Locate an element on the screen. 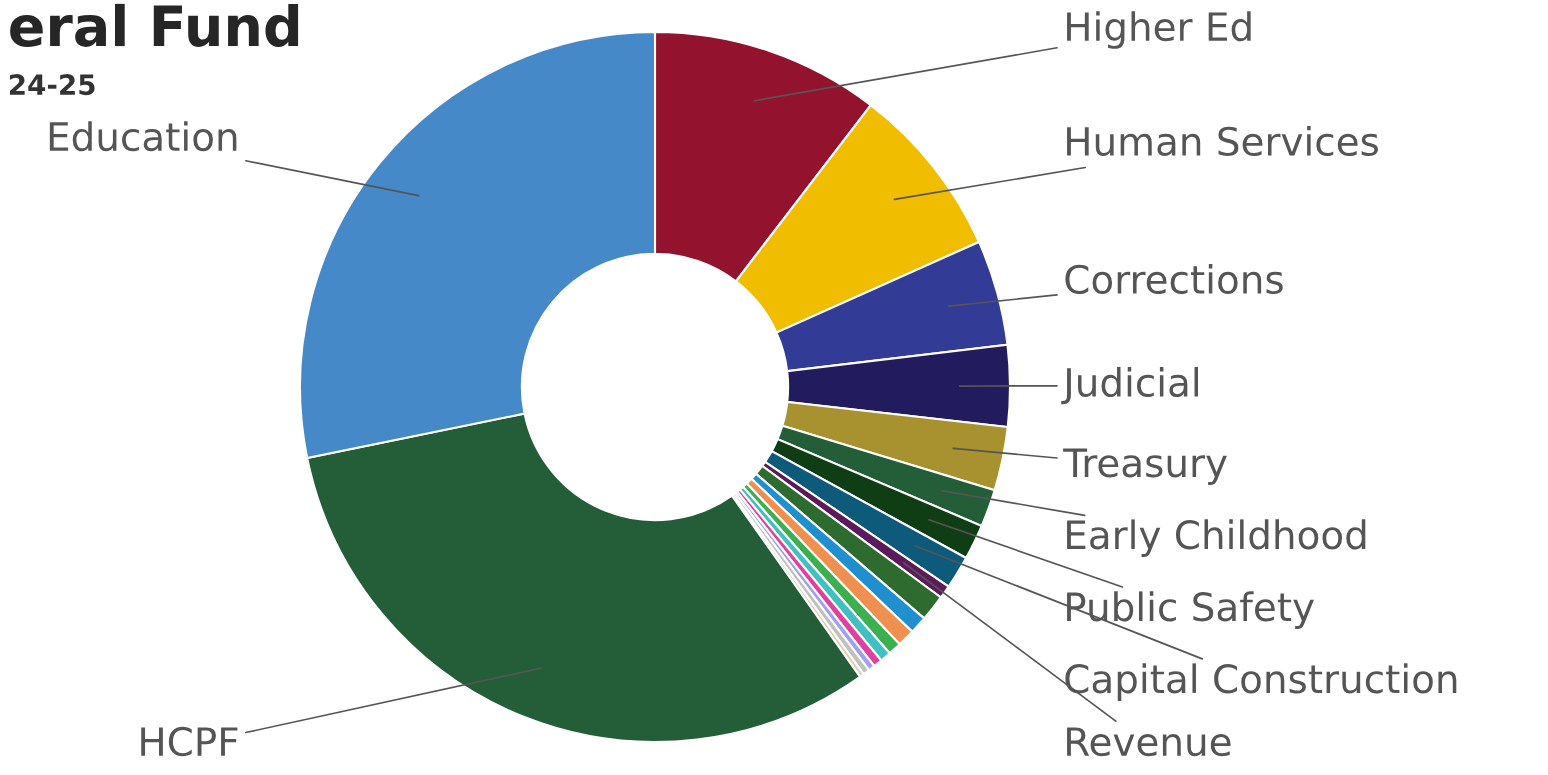 Image resolution: width=1548 pixels, height=775 pixels. slice-label: Early Childhood is located at coordinates (1216, 538).